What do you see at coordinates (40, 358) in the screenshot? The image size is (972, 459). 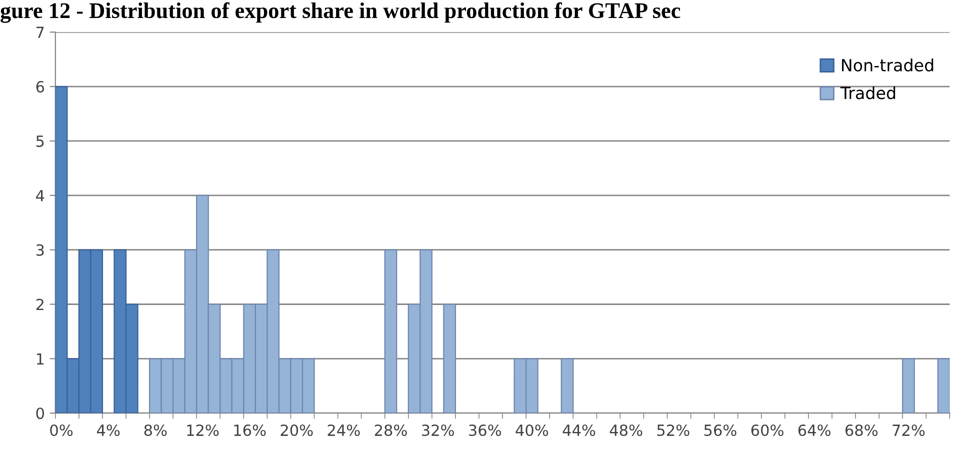 I see `y-tick-label: 1` at bounding box center [40, 358].